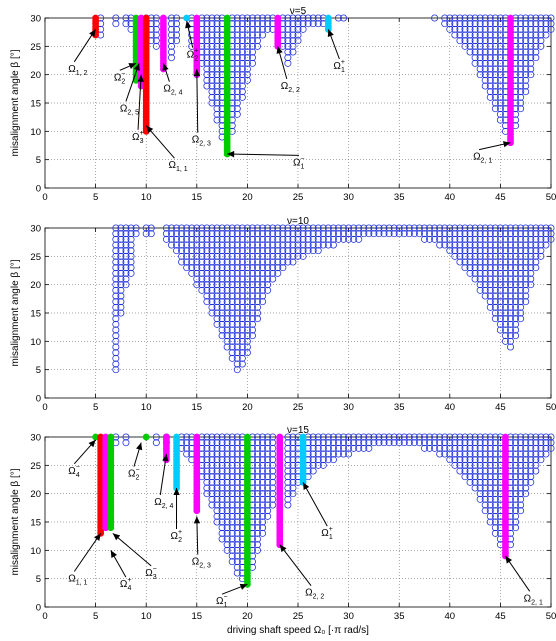  I want to click on x-tick-label: 10, so click(146, 616).